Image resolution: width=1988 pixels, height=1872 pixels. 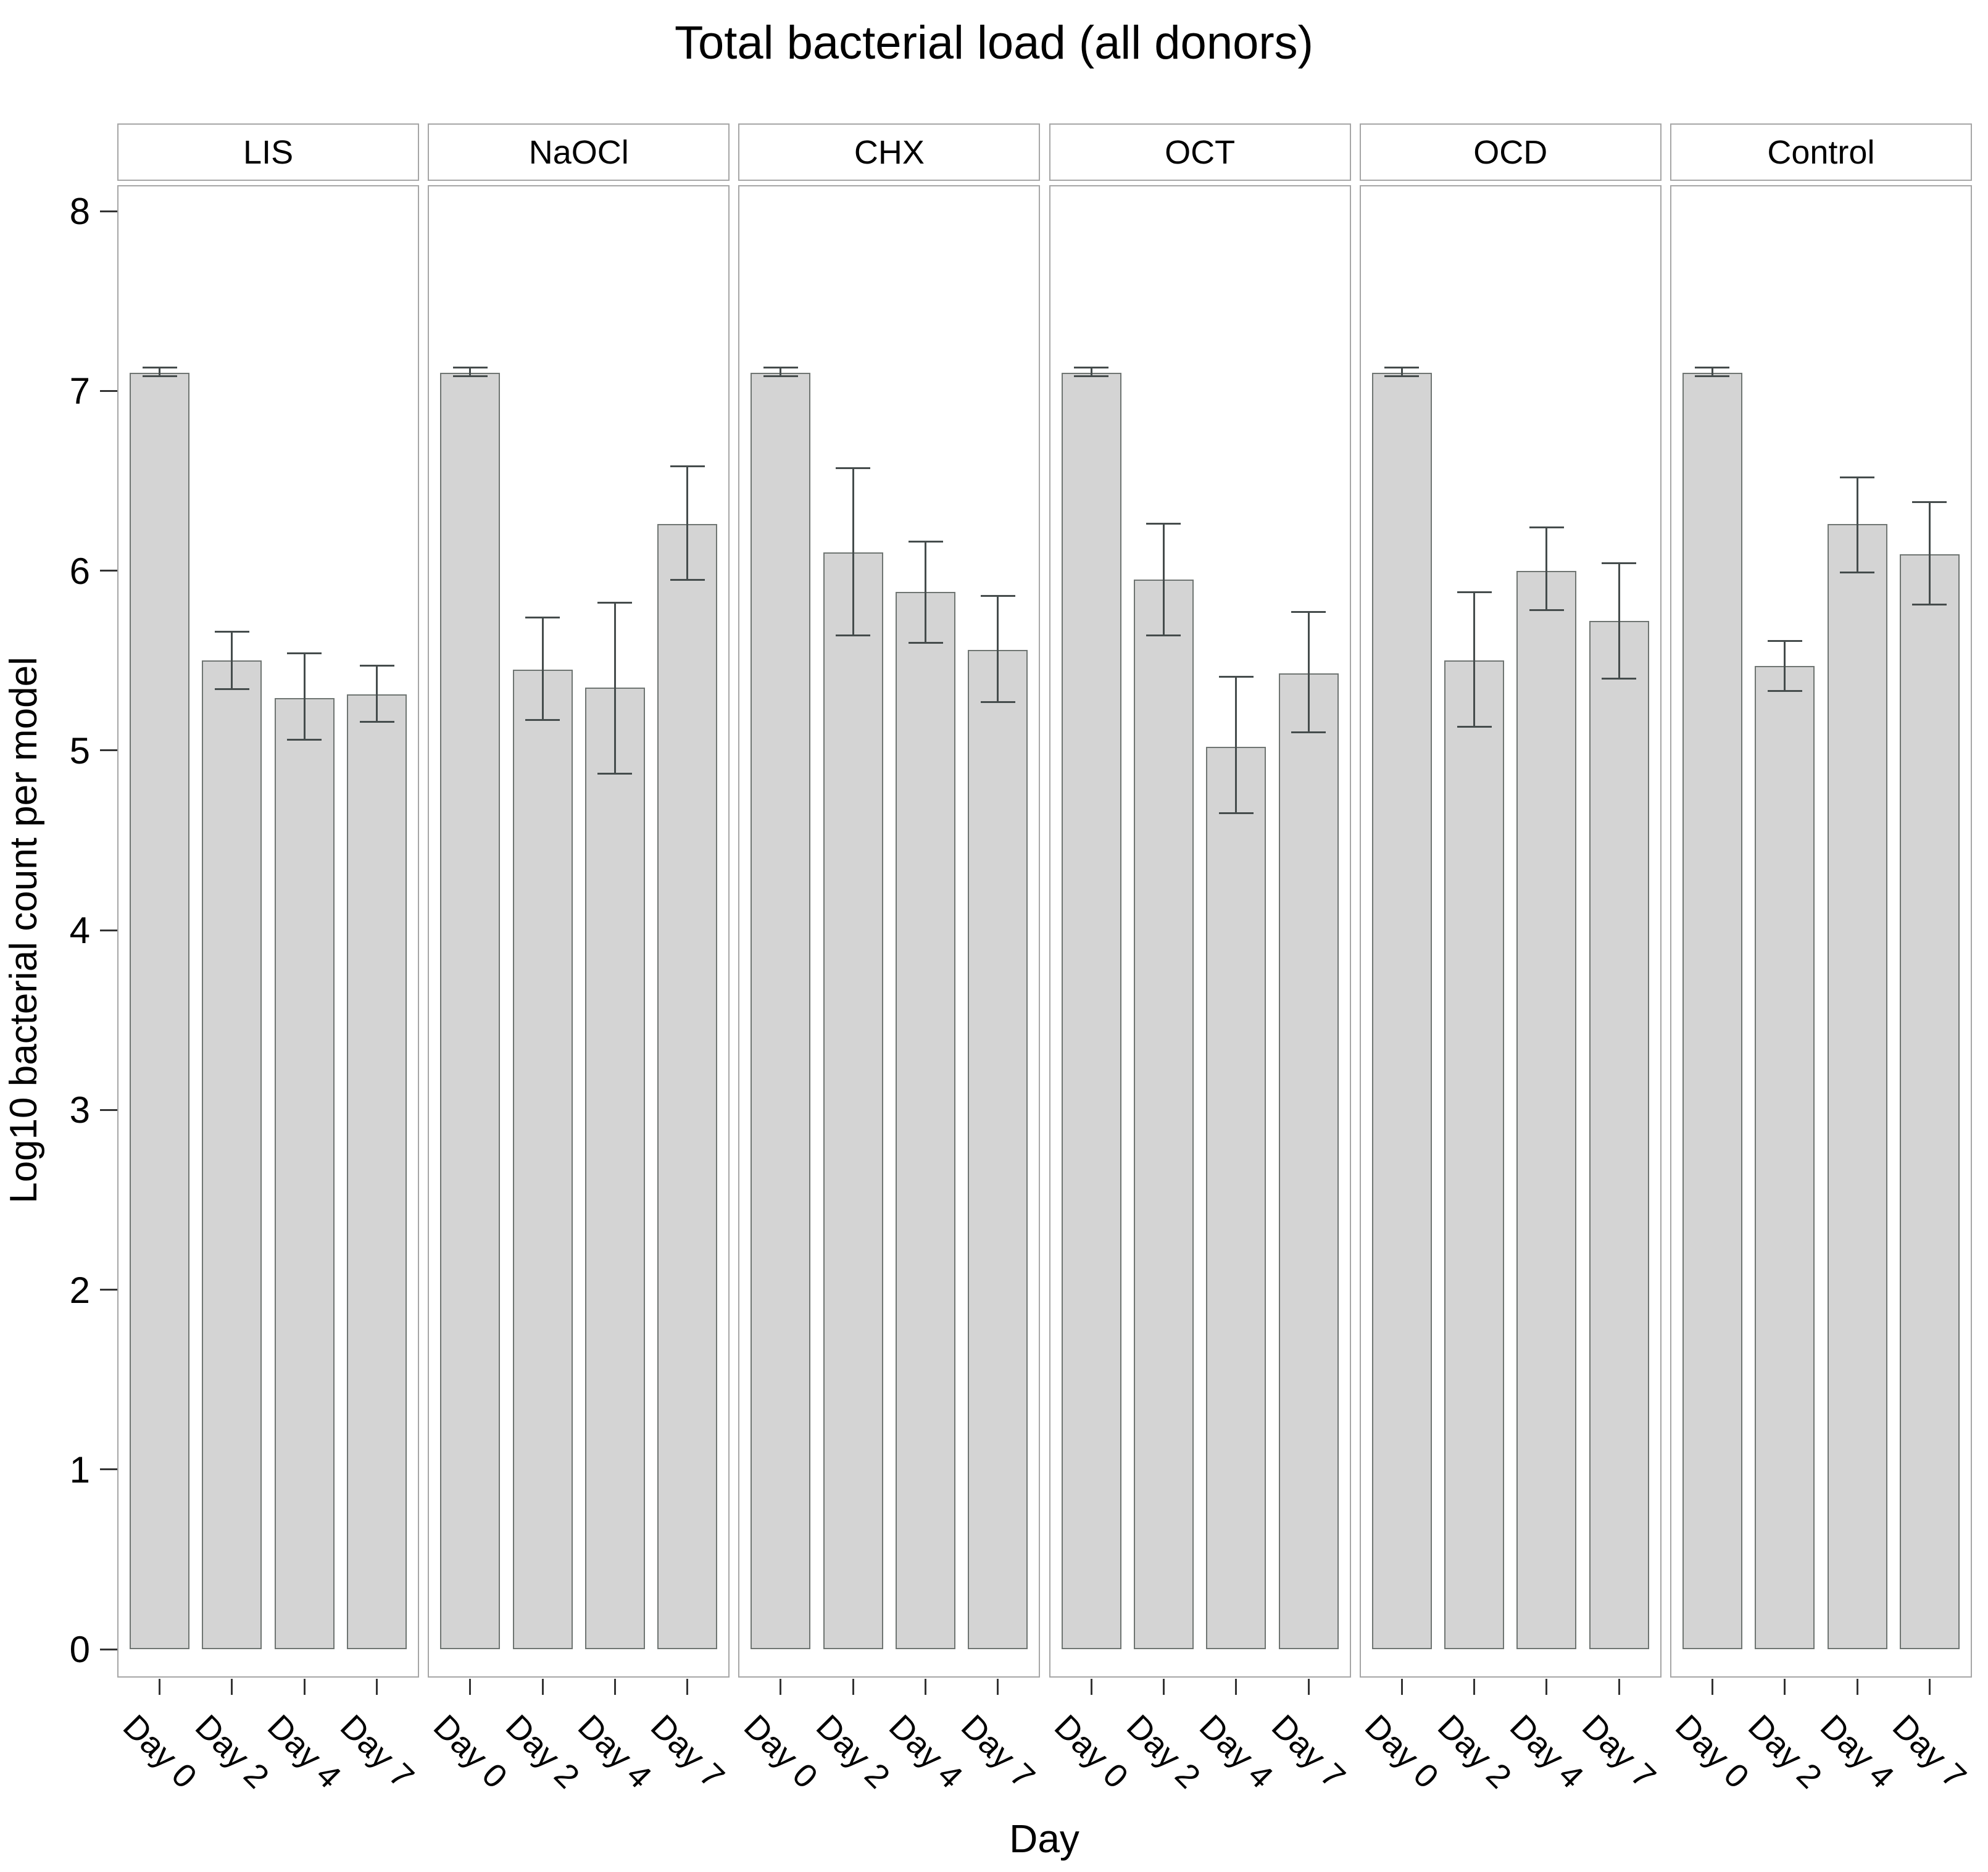 I want to click on facet-strip: LIS, so click(x=268, y=152).